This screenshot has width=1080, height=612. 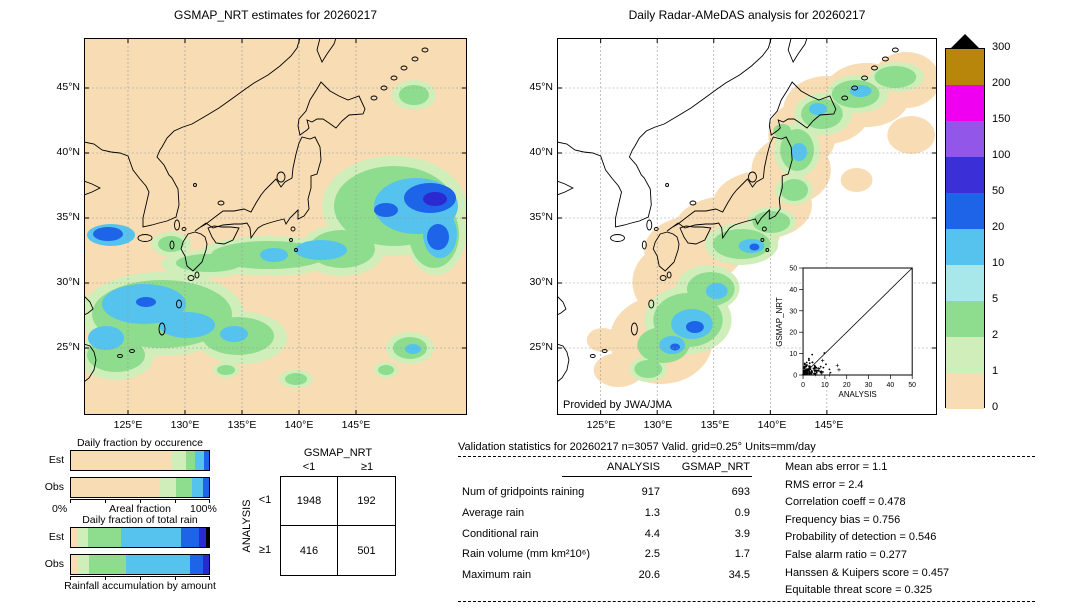 What do you see at coordinates (857, 321) in the screenshot?
I see `one-to-one-line` at bounding box center [857, 321].